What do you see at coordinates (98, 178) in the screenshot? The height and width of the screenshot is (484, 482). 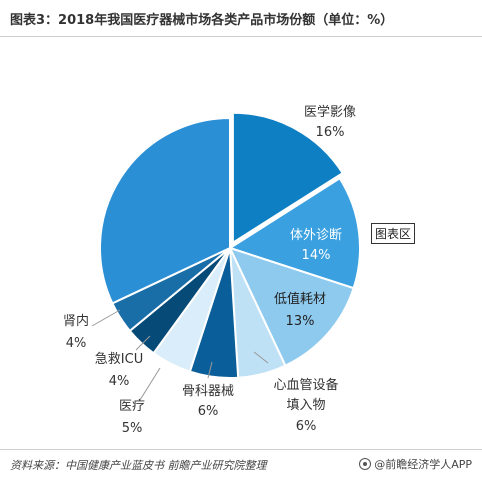 I see `label-value-其他: 32%` at bounding box center [98, 178].